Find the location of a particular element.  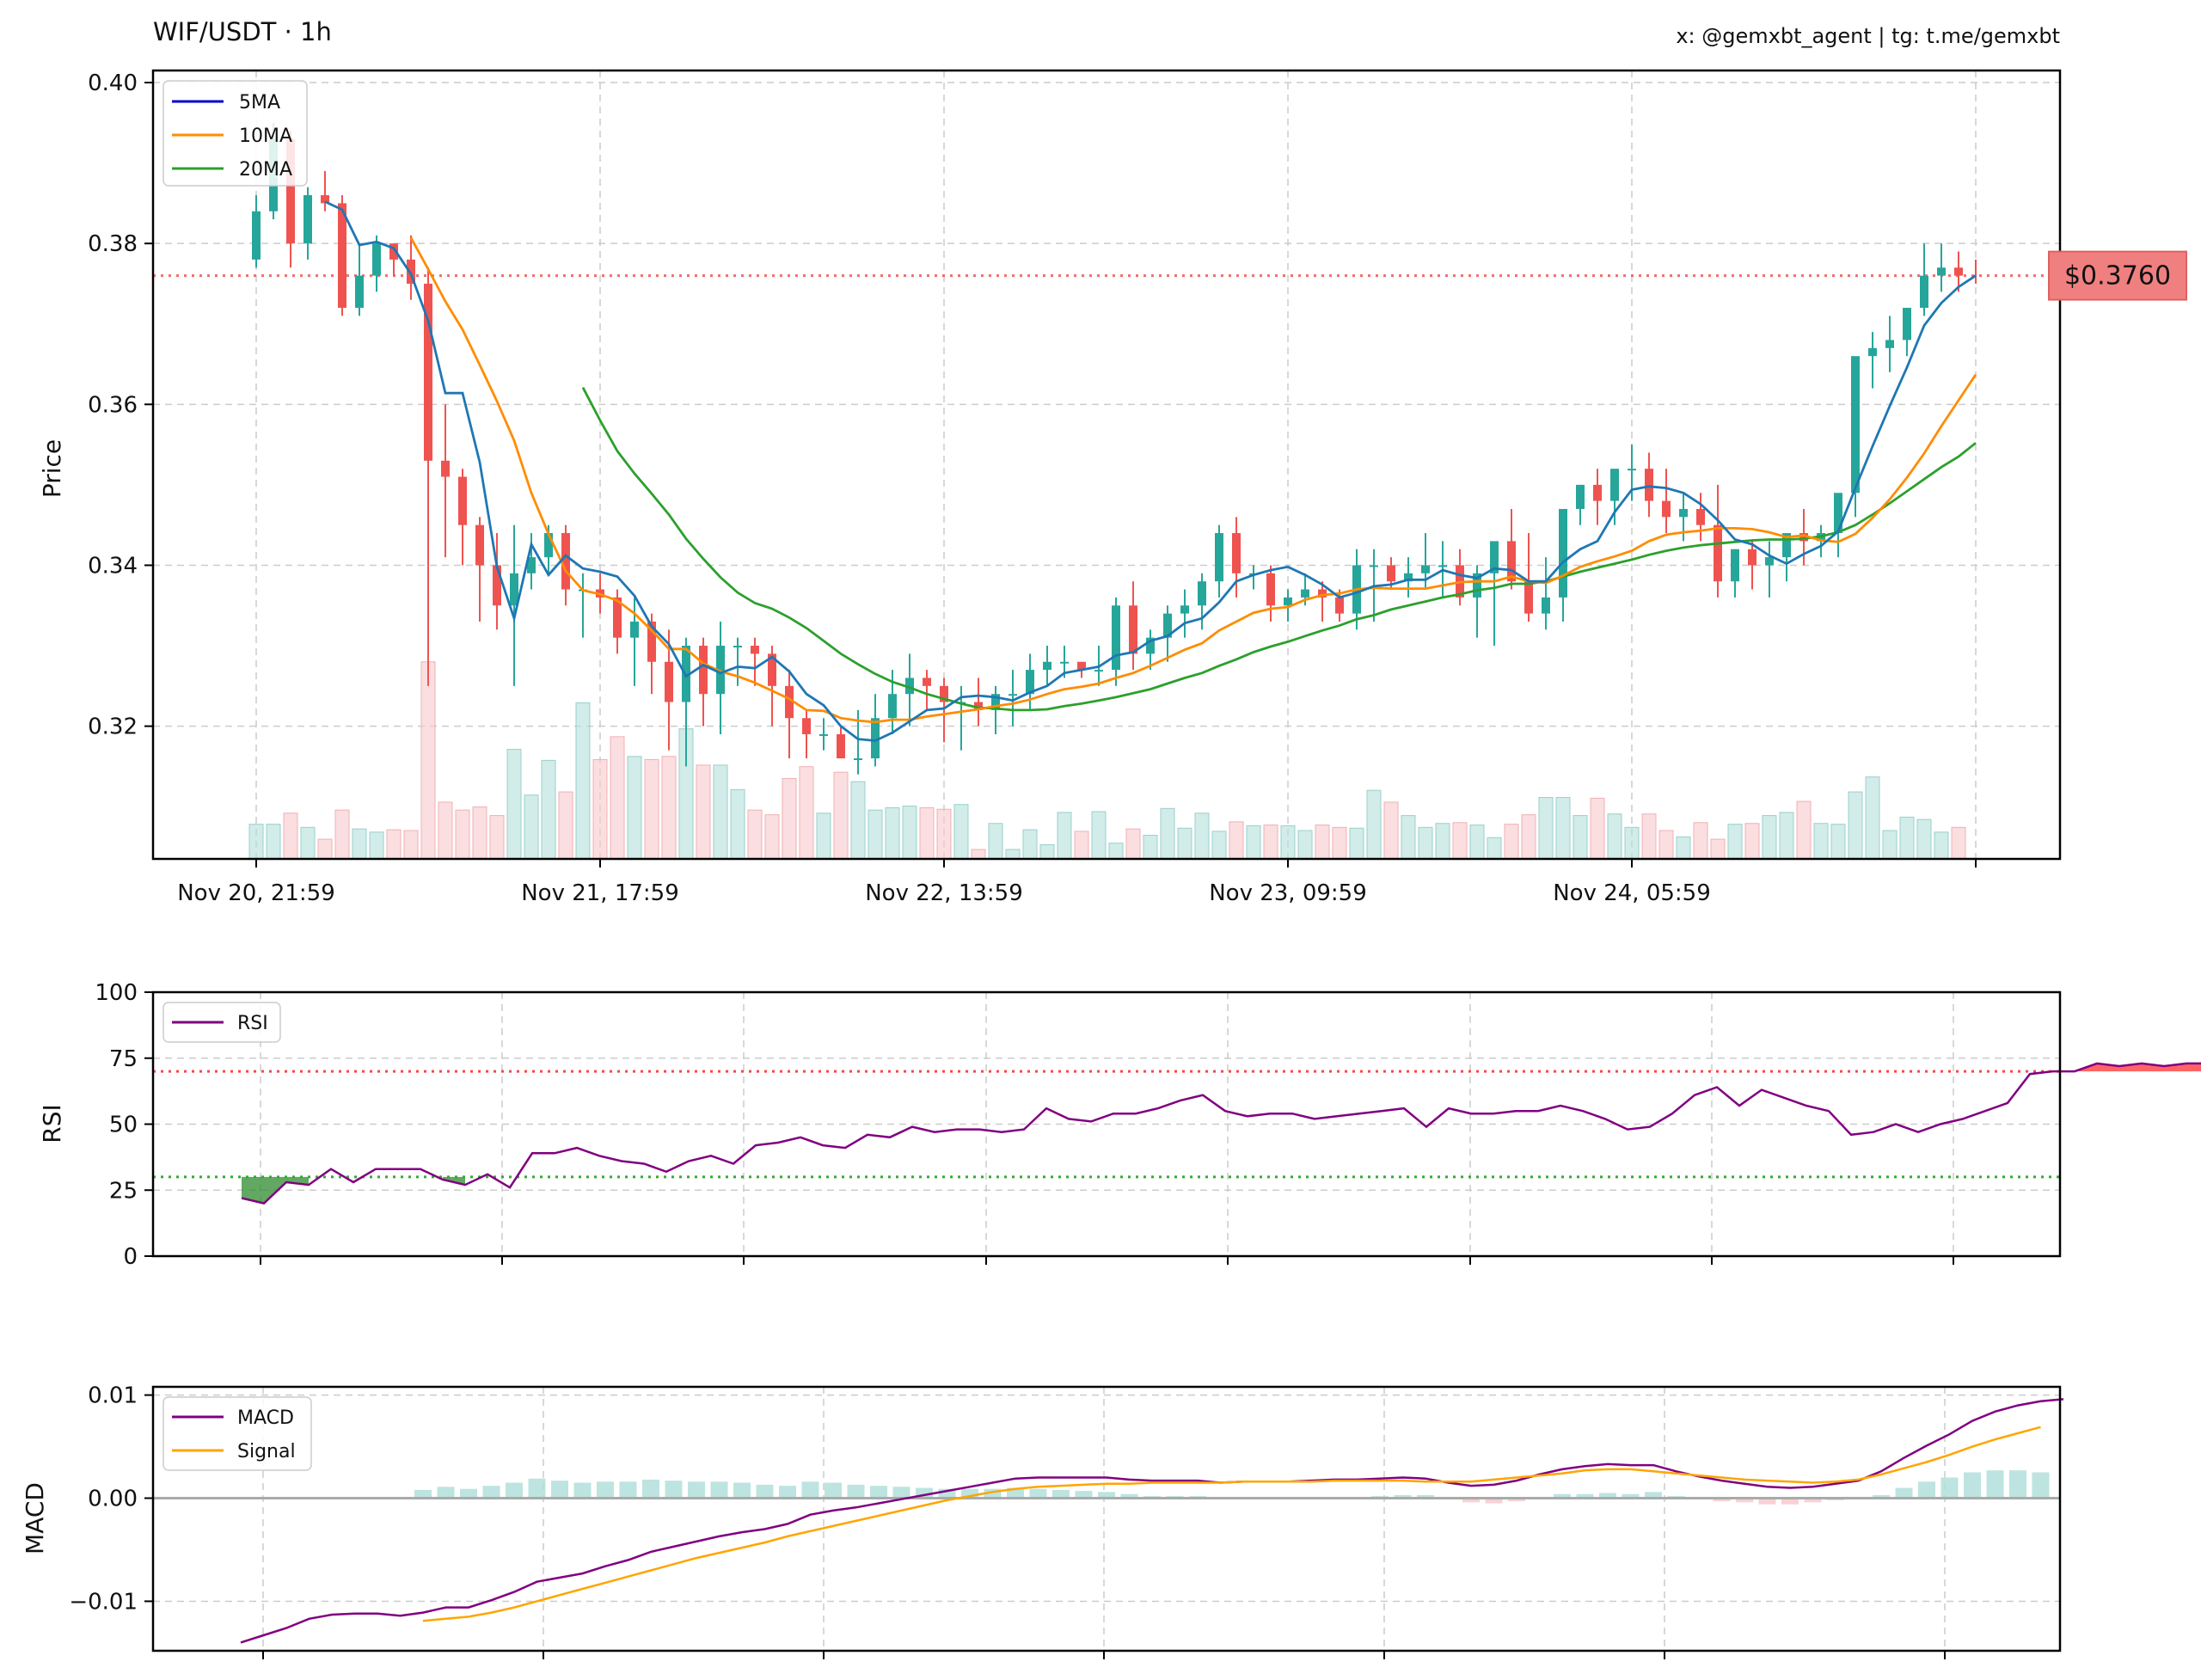

rsi-oversold-fill is located at coordinates (275, 1190).